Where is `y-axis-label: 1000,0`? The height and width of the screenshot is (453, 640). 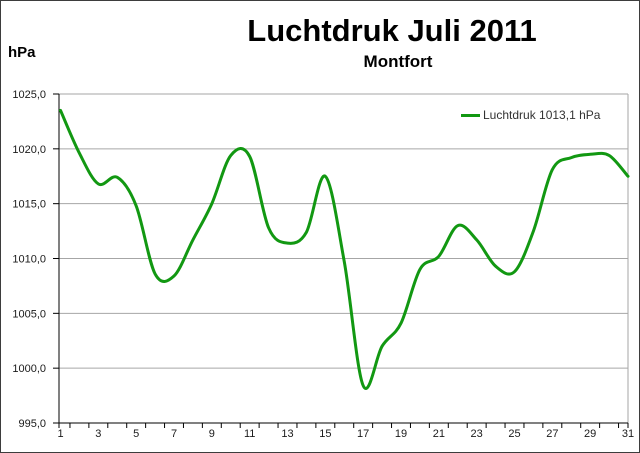 y-axis-label: 1000,0 is located at coordinates (29, 369).